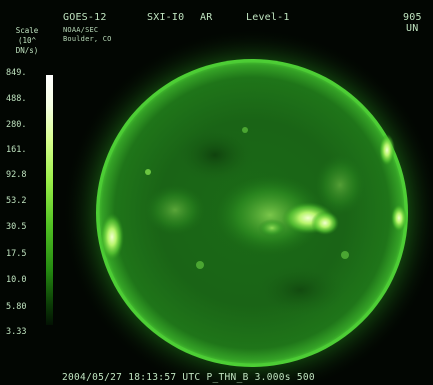 This screenshot has height=385, width=433. What do you see at coordinates (166, 17) in the screenshot?
I see `instrument-name: SXI-I0` at bounding box center [166, 17].